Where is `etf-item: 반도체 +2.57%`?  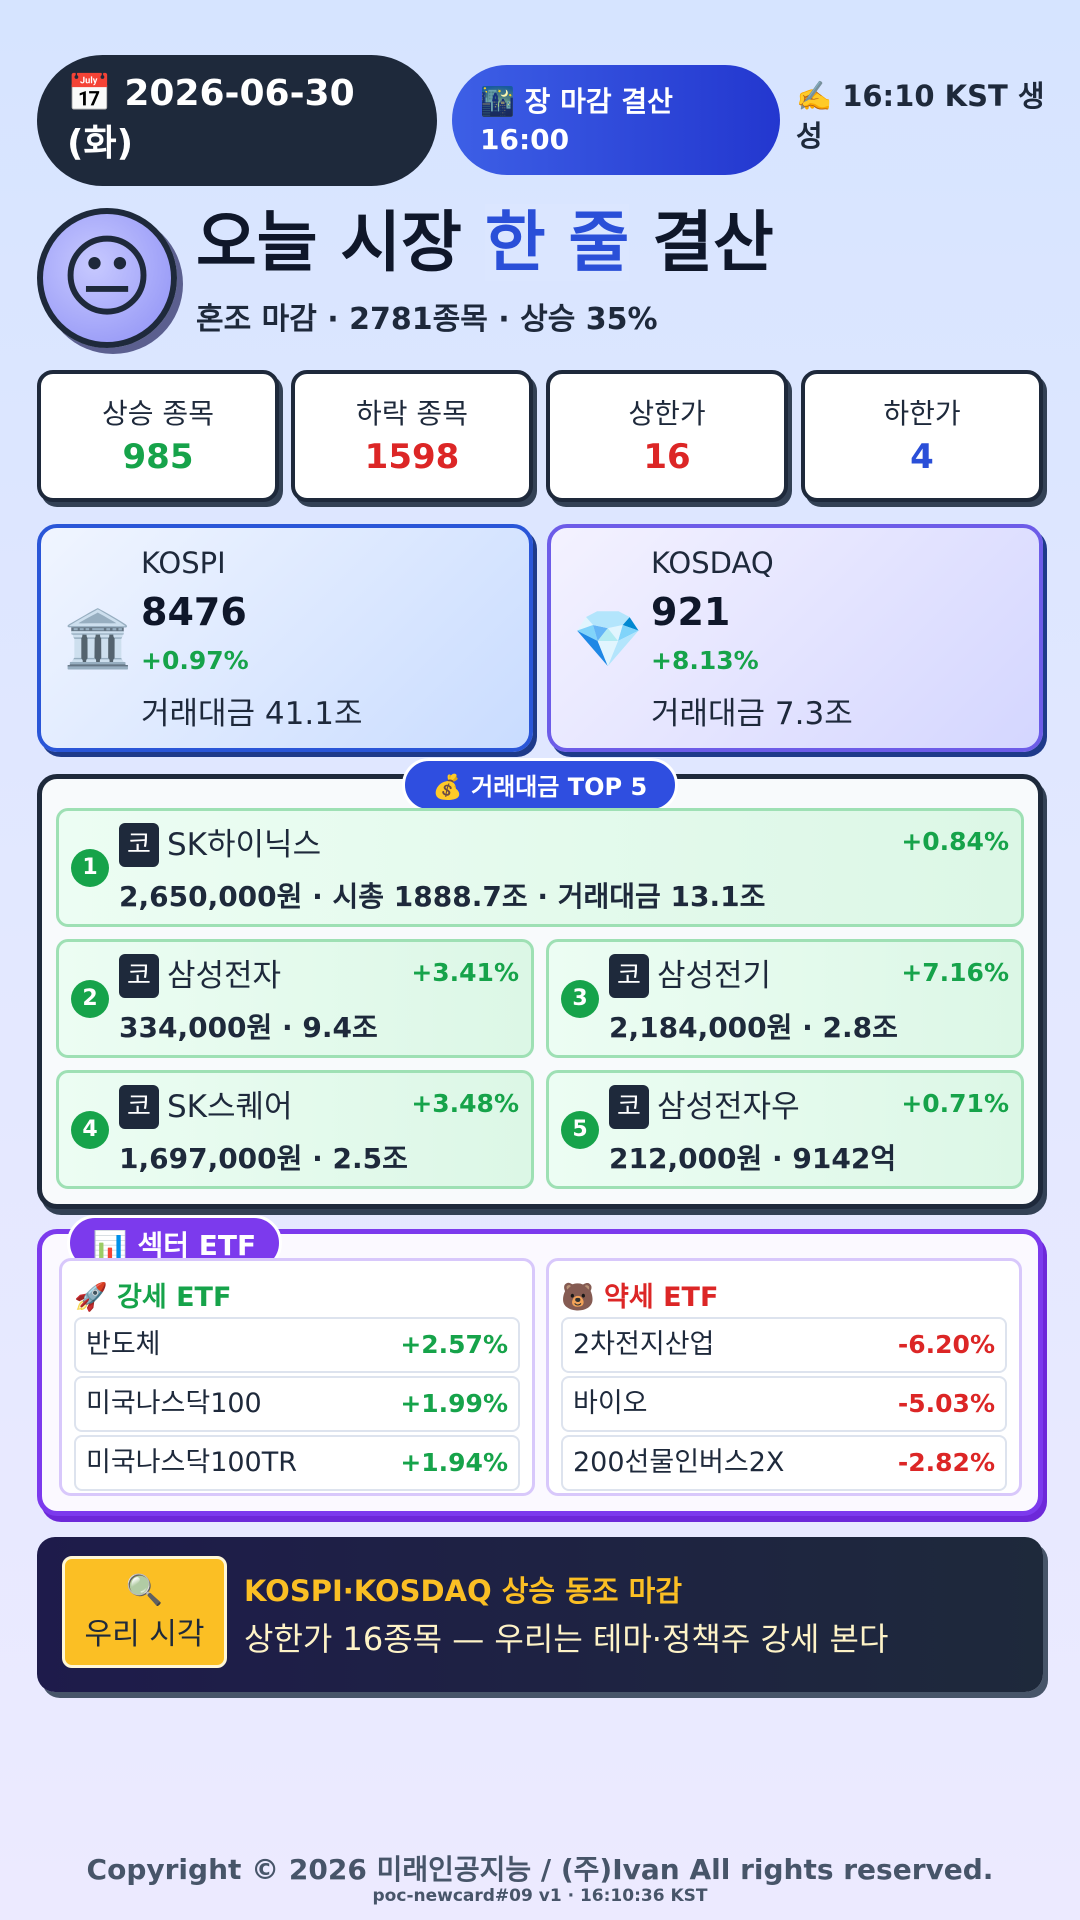
etf-item: 반도체 +2.57% is located at coordinates (297, 1345).